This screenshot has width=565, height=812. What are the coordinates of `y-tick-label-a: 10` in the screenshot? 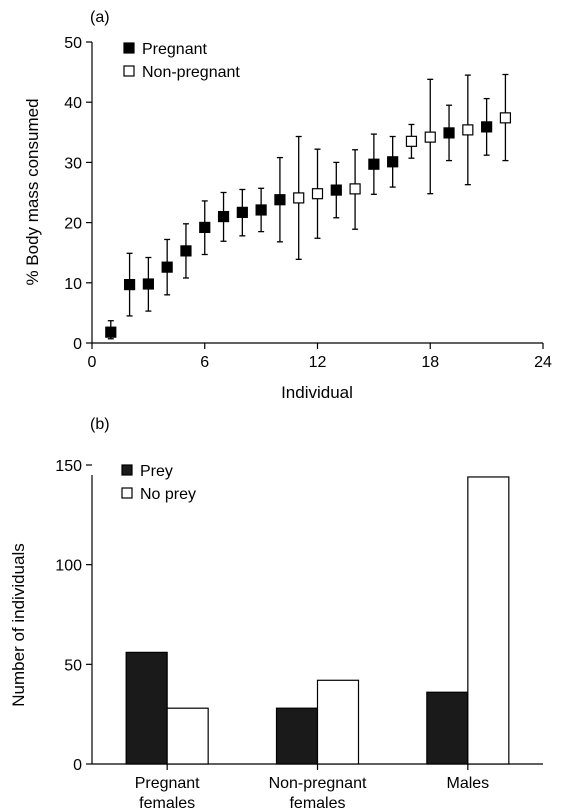 It's located at (73, 284).